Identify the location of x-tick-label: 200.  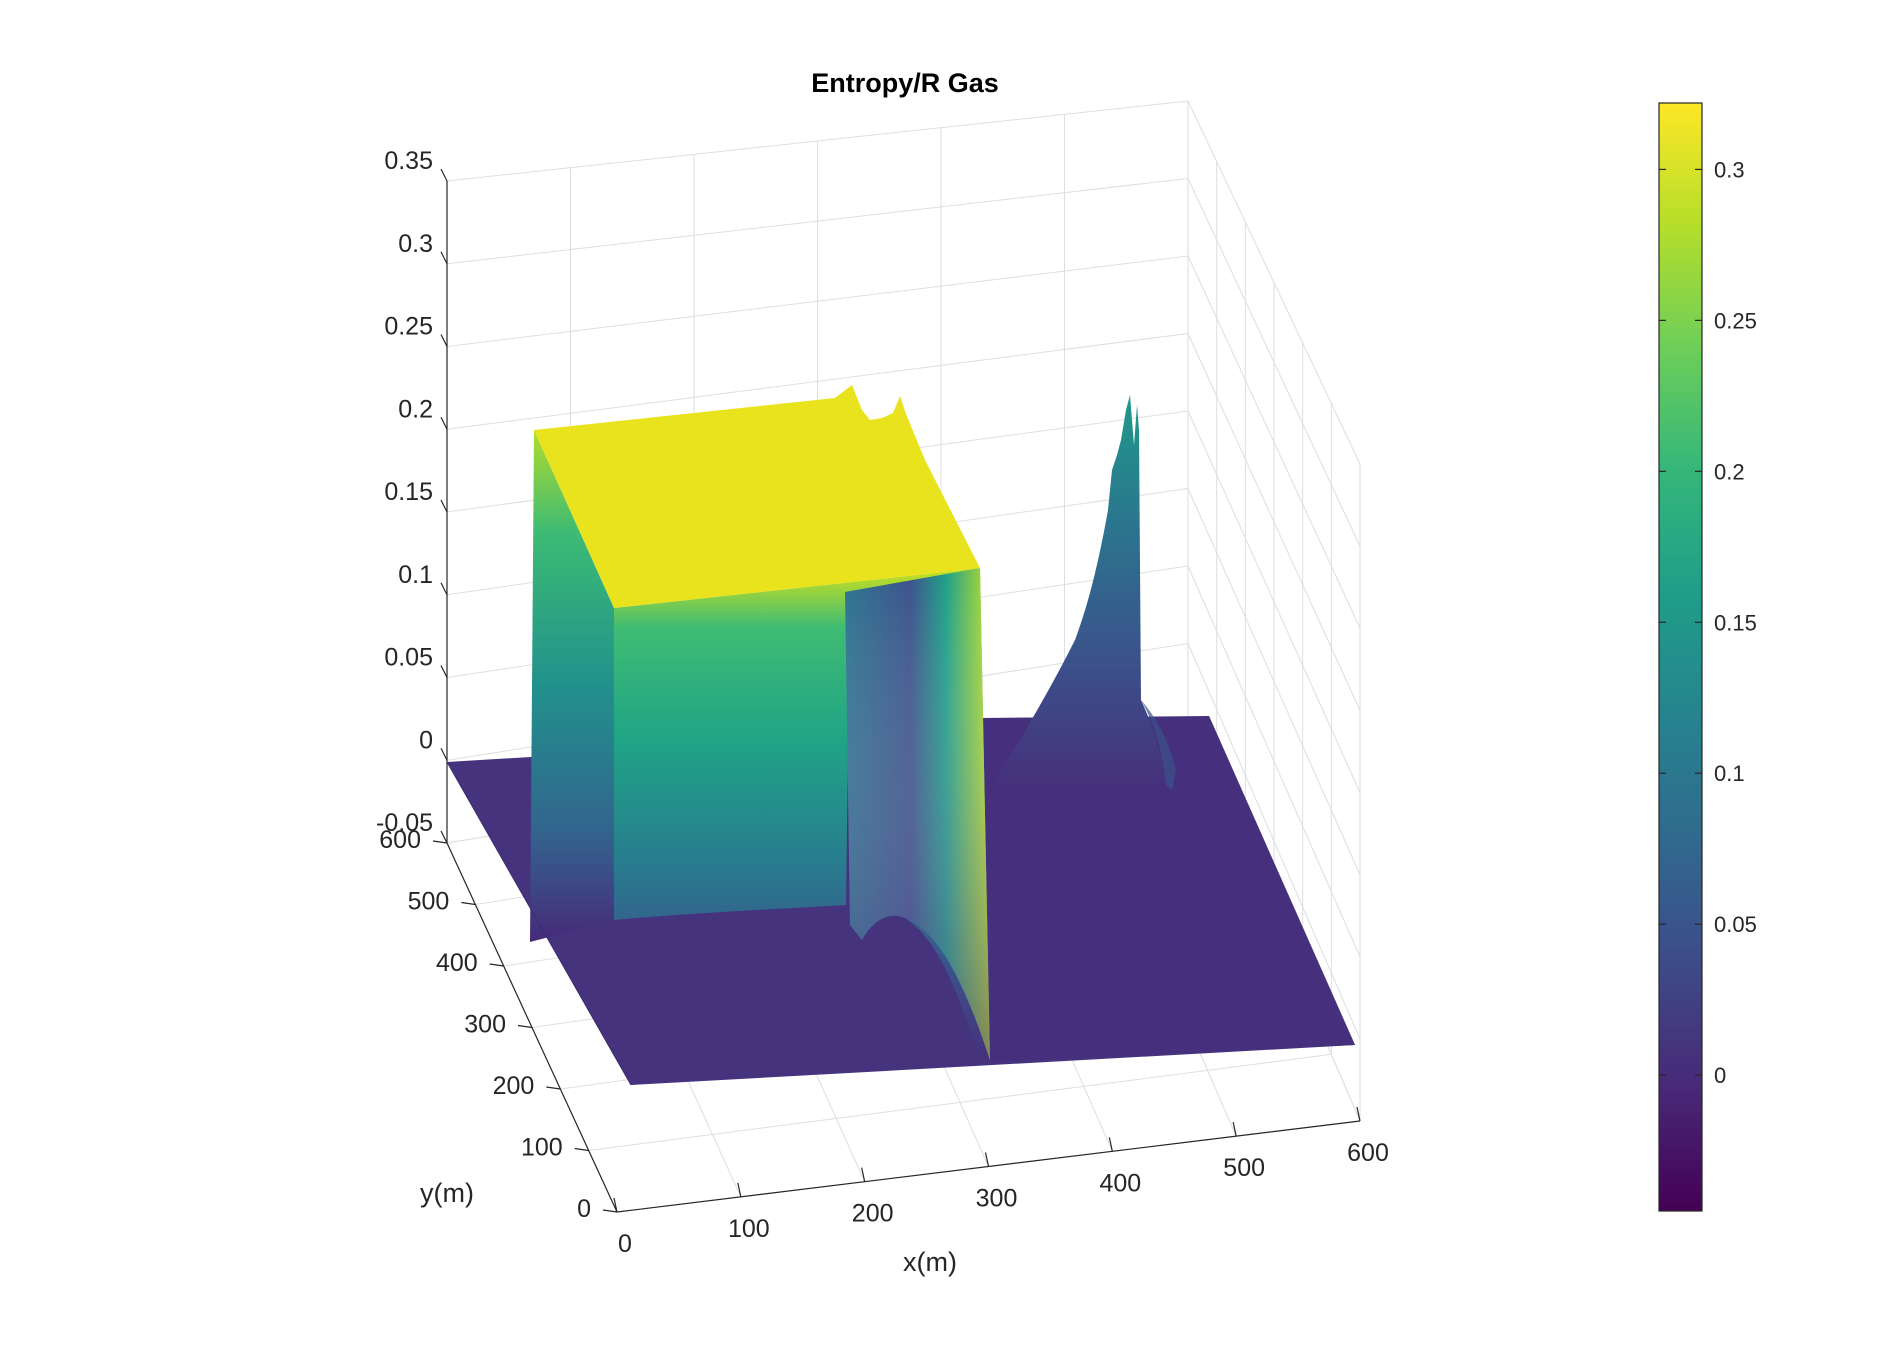
(873, 1214).